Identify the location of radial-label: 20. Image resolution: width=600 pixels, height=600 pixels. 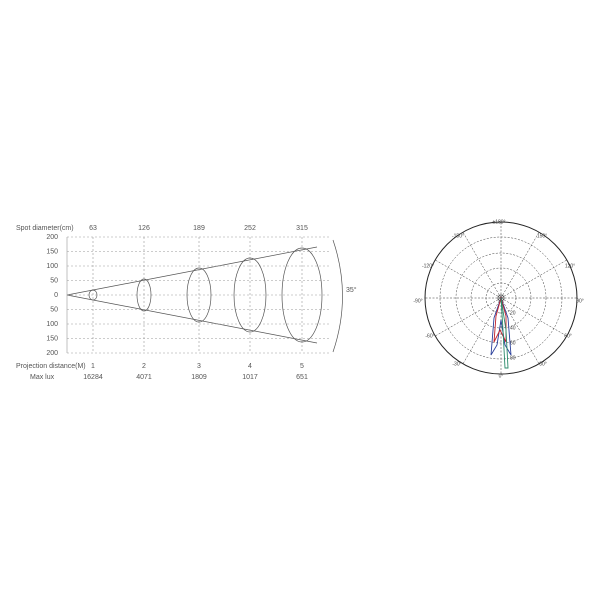
(513, 313).